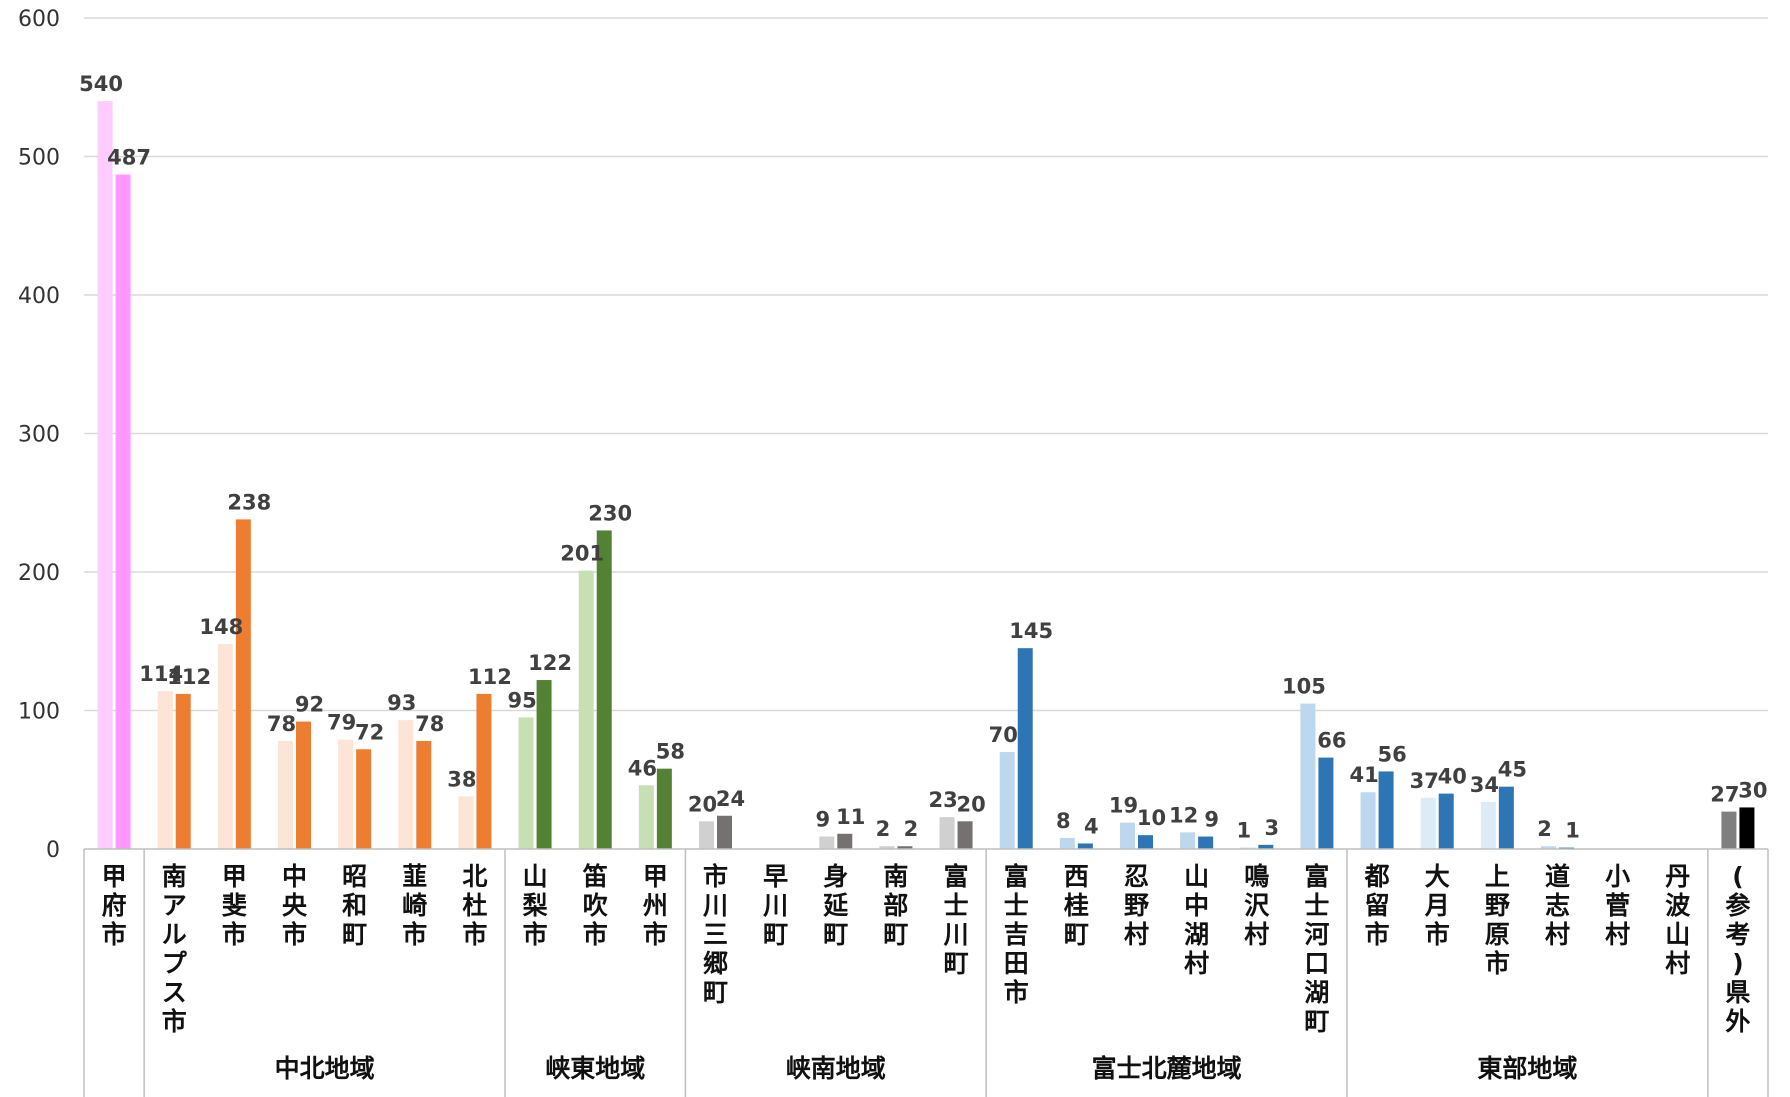 The height and width of the screenshot is (1097, 1790). What do you see at coordinates (369, 732) in the screenshot?
I see `data-label: 72` at bounding box center [369, 732].